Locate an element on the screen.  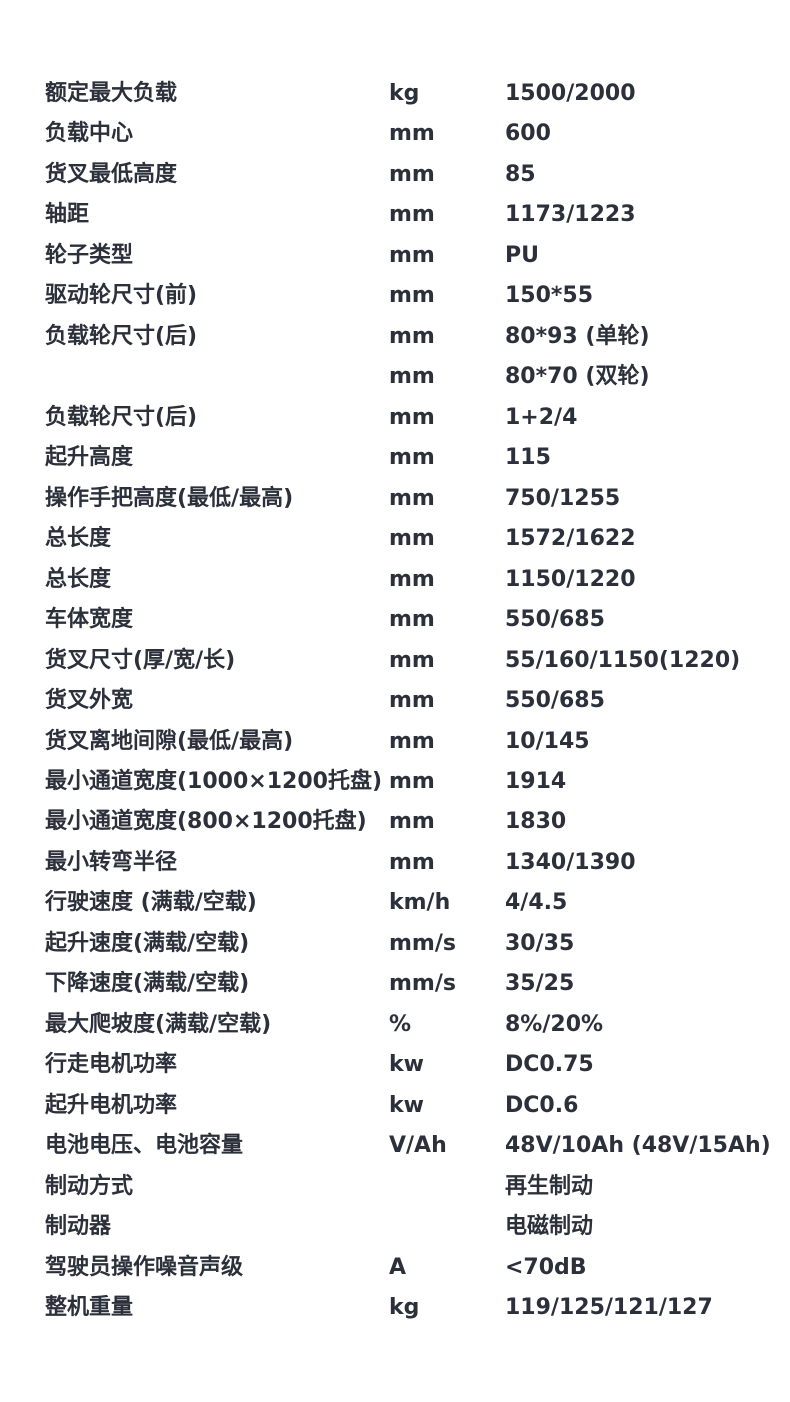
param-value: 1150/1220 is located at coordinates (570, 579).